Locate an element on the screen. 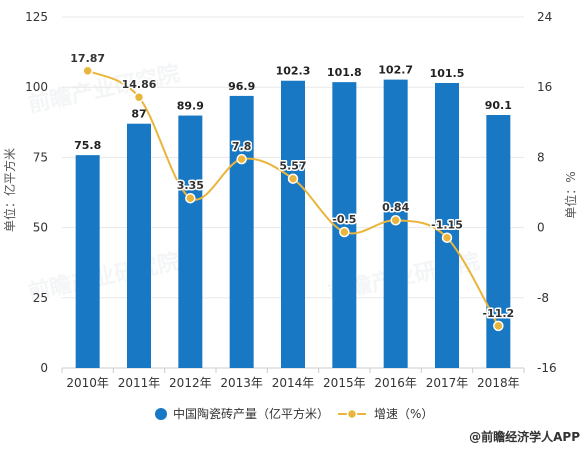  x-tick-label: 2017年 is located at coordinates (447, 383).